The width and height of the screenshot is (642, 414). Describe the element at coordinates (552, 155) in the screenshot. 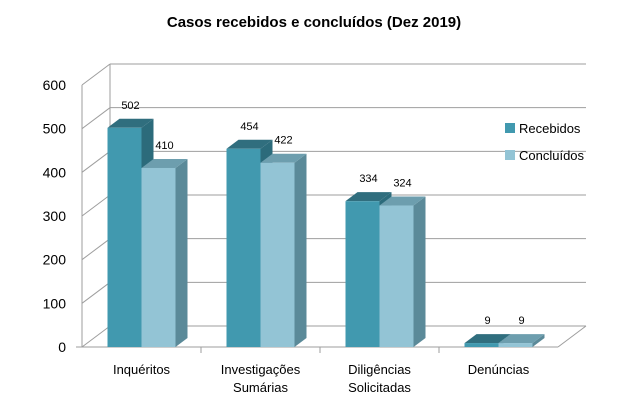

I see `legend-label: Concluídos` at that location.